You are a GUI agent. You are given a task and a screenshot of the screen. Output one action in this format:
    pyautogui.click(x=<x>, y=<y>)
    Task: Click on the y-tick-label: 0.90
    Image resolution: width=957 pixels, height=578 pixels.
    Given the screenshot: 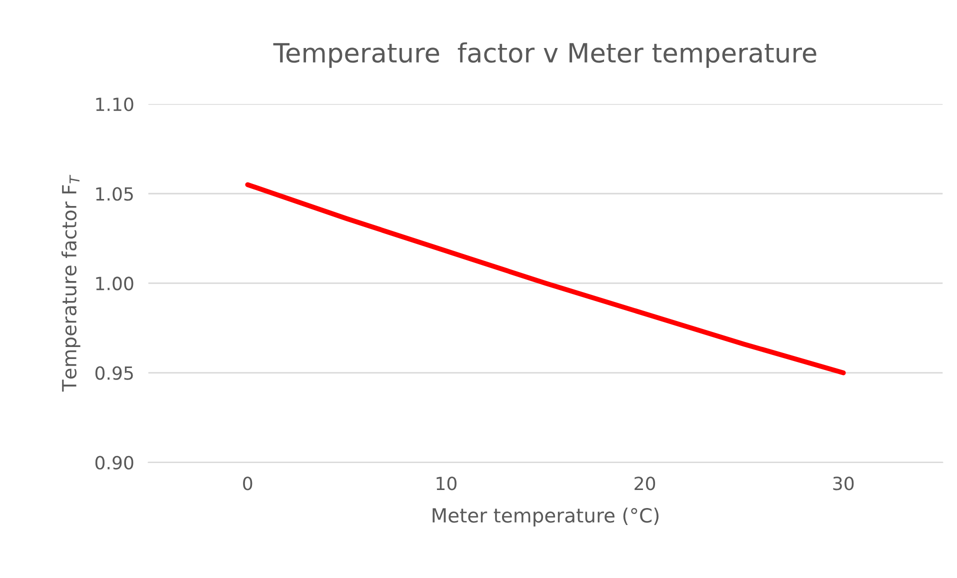 What is the action you would take?
    pyautogui.click(x=114, y=463)
    